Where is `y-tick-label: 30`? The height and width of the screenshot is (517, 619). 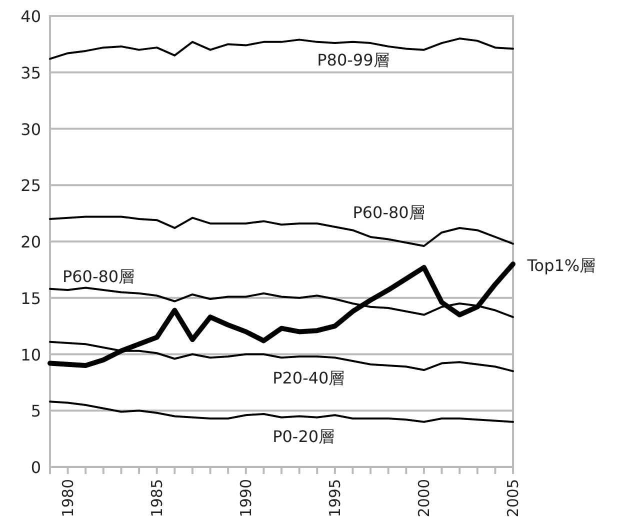
y-tick-label: 30 is located at coordinates (30, 129).